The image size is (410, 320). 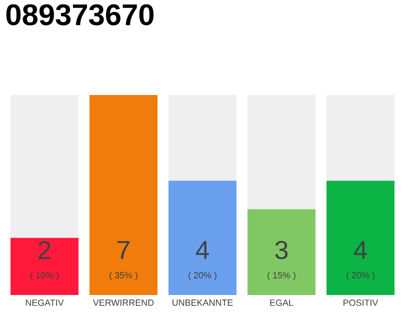 What do you see at coordinates (282, 276) in the screenshot?
I see `annotation: ( 15% )` at bounding box center [282, 276].